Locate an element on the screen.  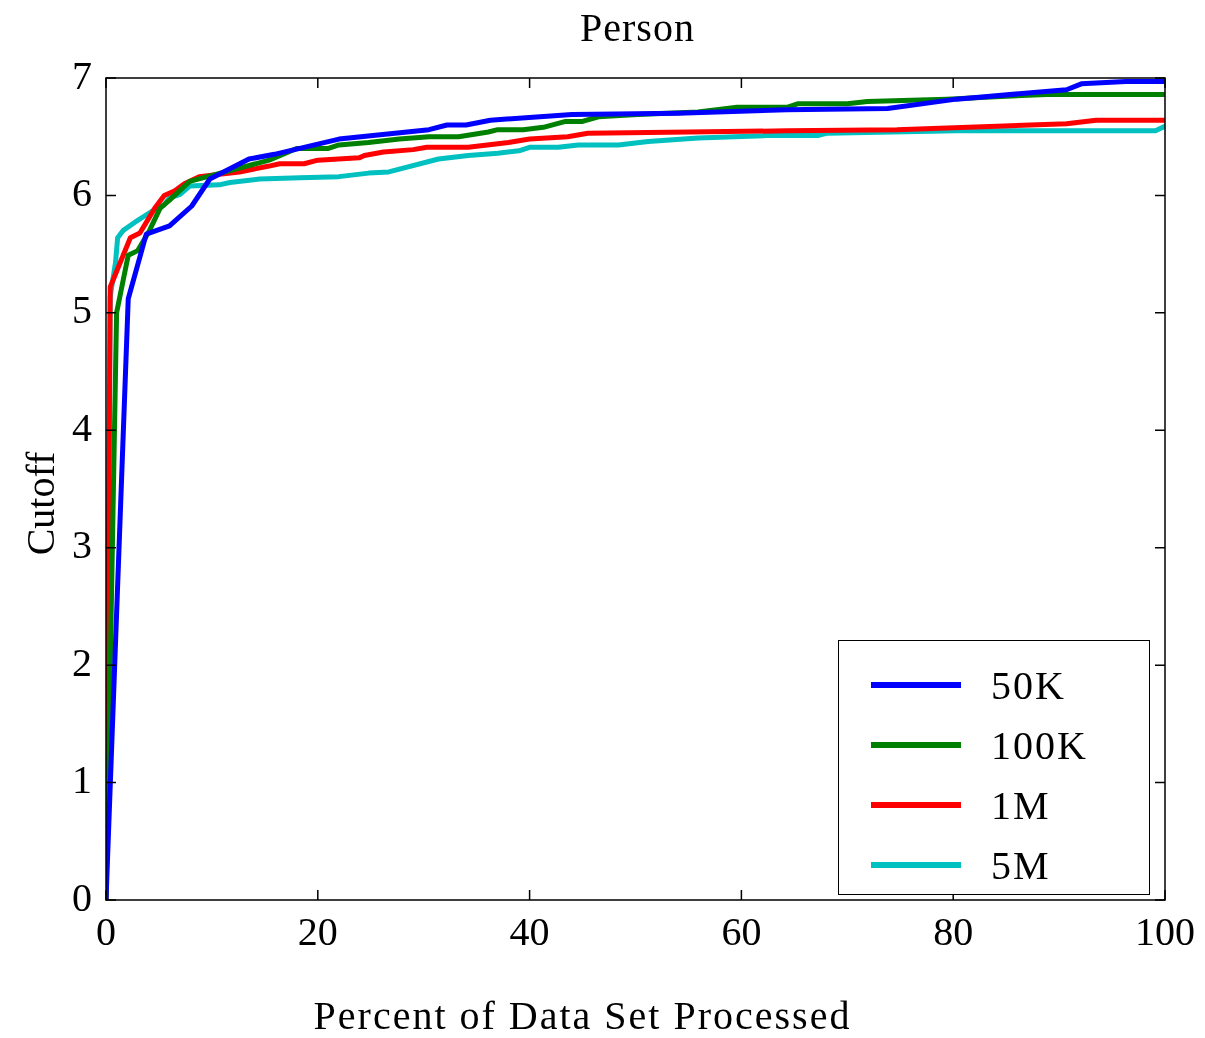
y-tick-label: 5 is located at coordinates (82, 310).